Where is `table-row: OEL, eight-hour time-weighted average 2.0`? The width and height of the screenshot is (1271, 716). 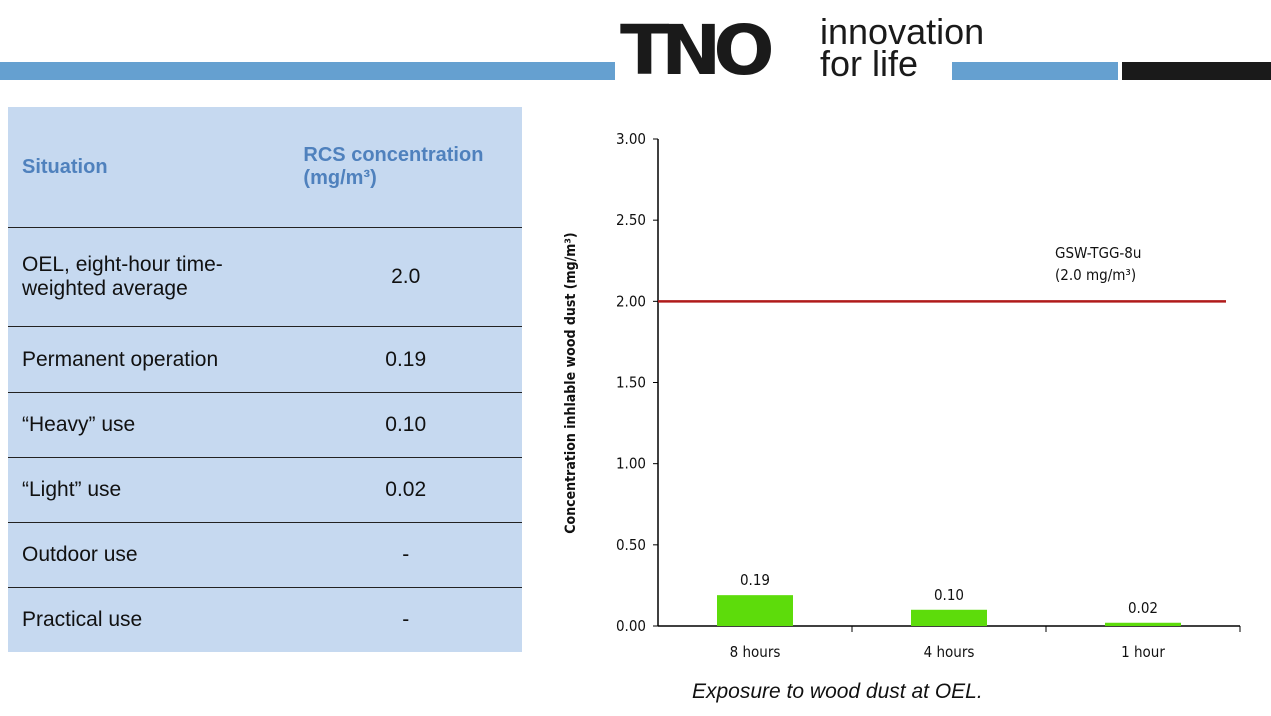 table-row: OEL, eight-hour time-weighted average 2.0 is located at coordinates (265, 277).